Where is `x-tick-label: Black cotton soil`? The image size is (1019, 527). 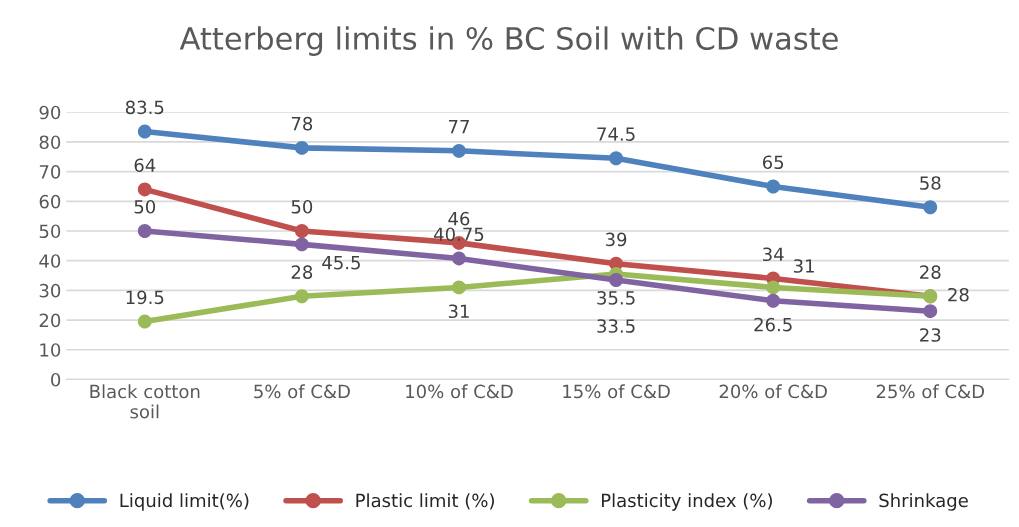 x-tick-label: Black cotton soil is located at coordinates (145, 401).